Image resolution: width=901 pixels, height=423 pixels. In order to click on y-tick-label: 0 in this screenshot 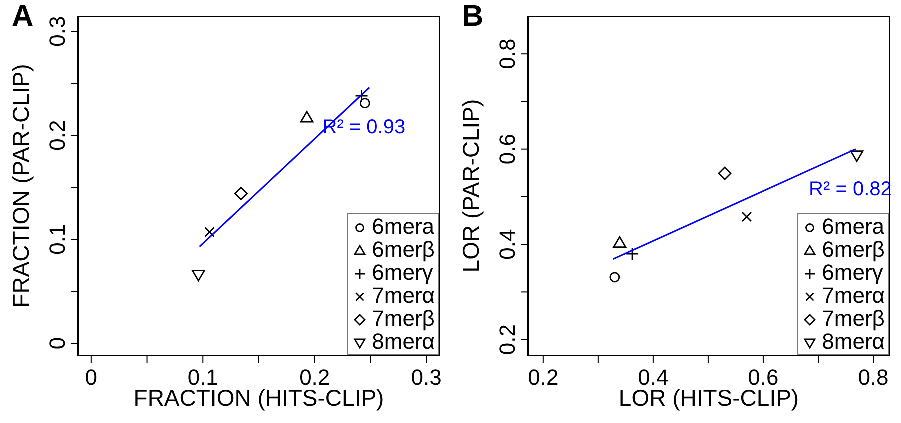, I will do `click(57, 343)`.